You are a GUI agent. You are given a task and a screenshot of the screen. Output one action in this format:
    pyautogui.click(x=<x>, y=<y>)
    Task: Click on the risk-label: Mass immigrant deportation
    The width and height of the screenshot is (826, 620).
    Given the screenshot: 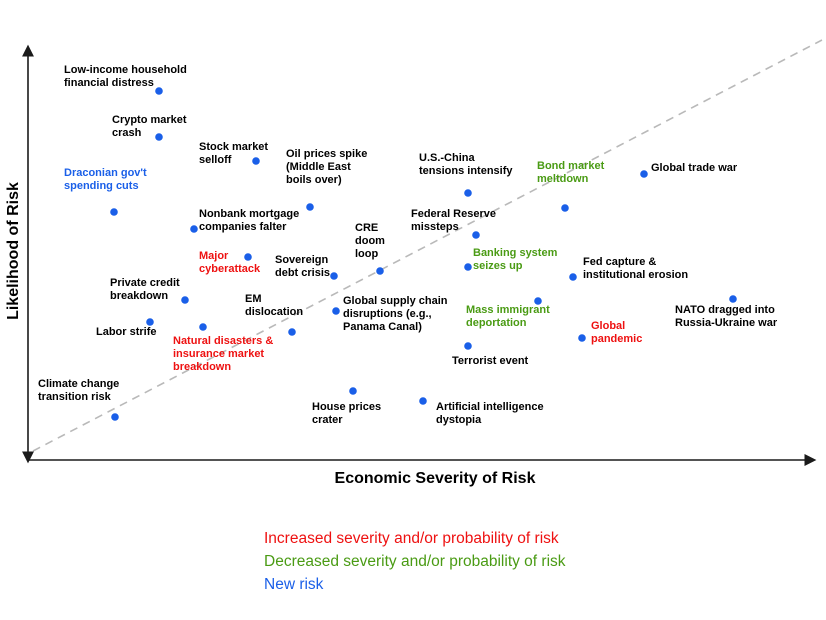 What is the action you would take?
    pyautogui.click(x=508, y=316)
    